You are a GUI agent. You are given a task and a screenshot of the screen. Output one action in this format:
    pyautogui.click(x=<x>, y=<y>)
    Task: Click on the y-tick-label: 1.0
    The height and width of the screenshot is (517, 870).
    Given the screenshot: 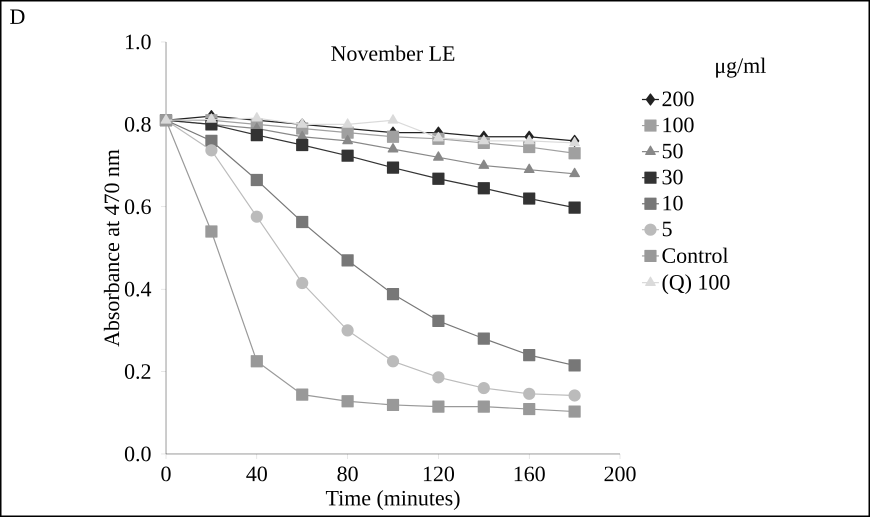 What is the action you would take?
    pyautogui.click(x=138, y=42)
    